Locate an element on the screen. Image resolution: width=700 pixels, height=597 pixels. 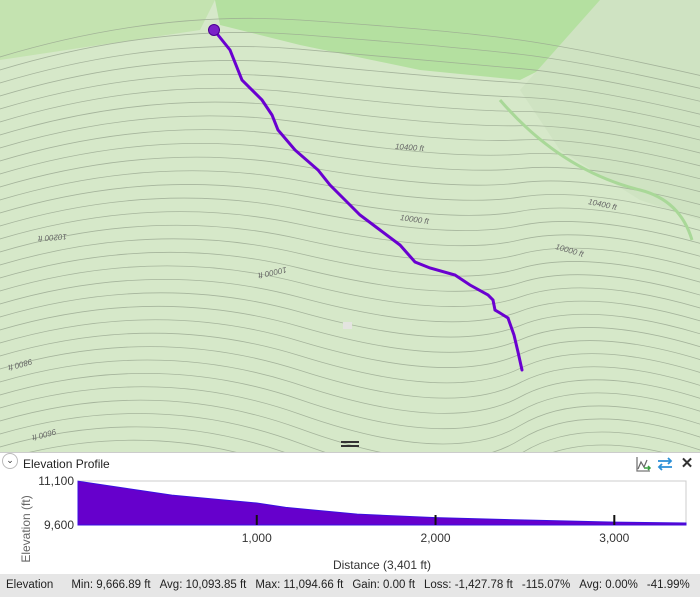
close-icon: ✕ is located at coordinates (687, 463).